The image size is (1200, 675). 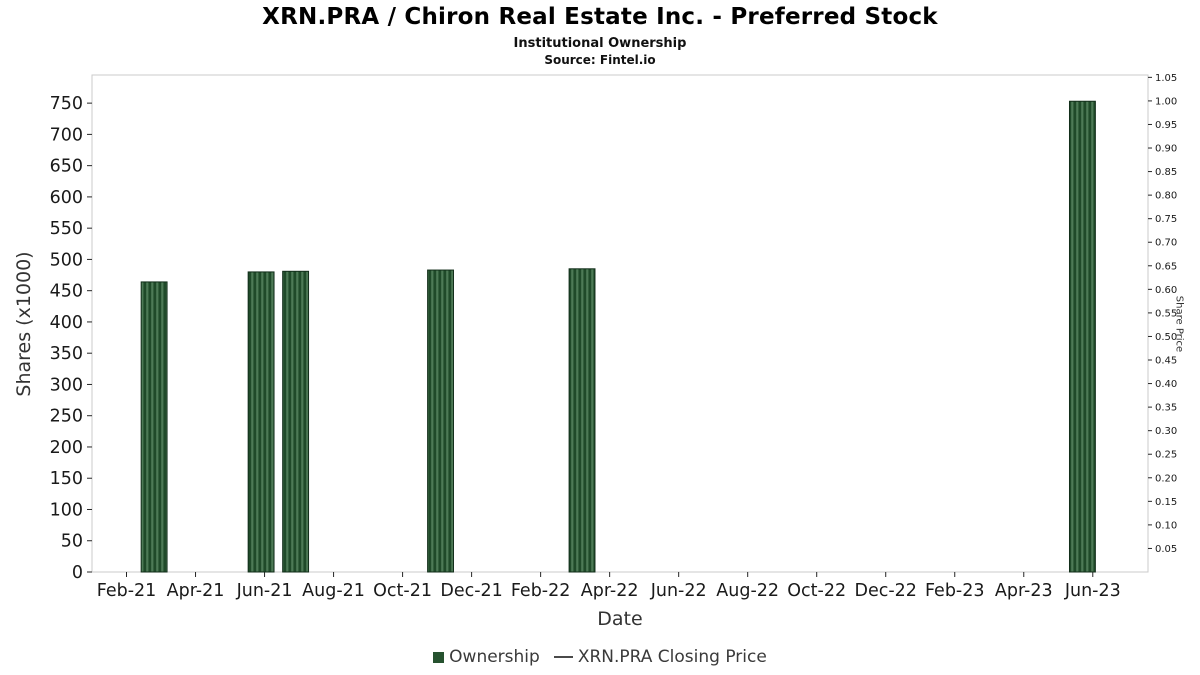 What do you see at coordinates (1166, 266) in the screenshot?
I see `y-right-tick-label: 0.65` at bounding box center [1166, 266].